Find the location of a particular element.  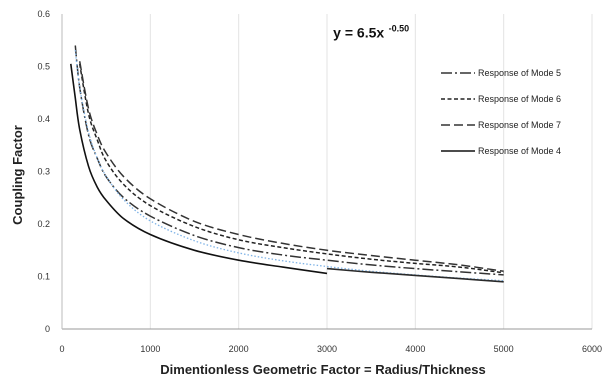

y-tick-label: 0 is located at coordinates (47, 329).